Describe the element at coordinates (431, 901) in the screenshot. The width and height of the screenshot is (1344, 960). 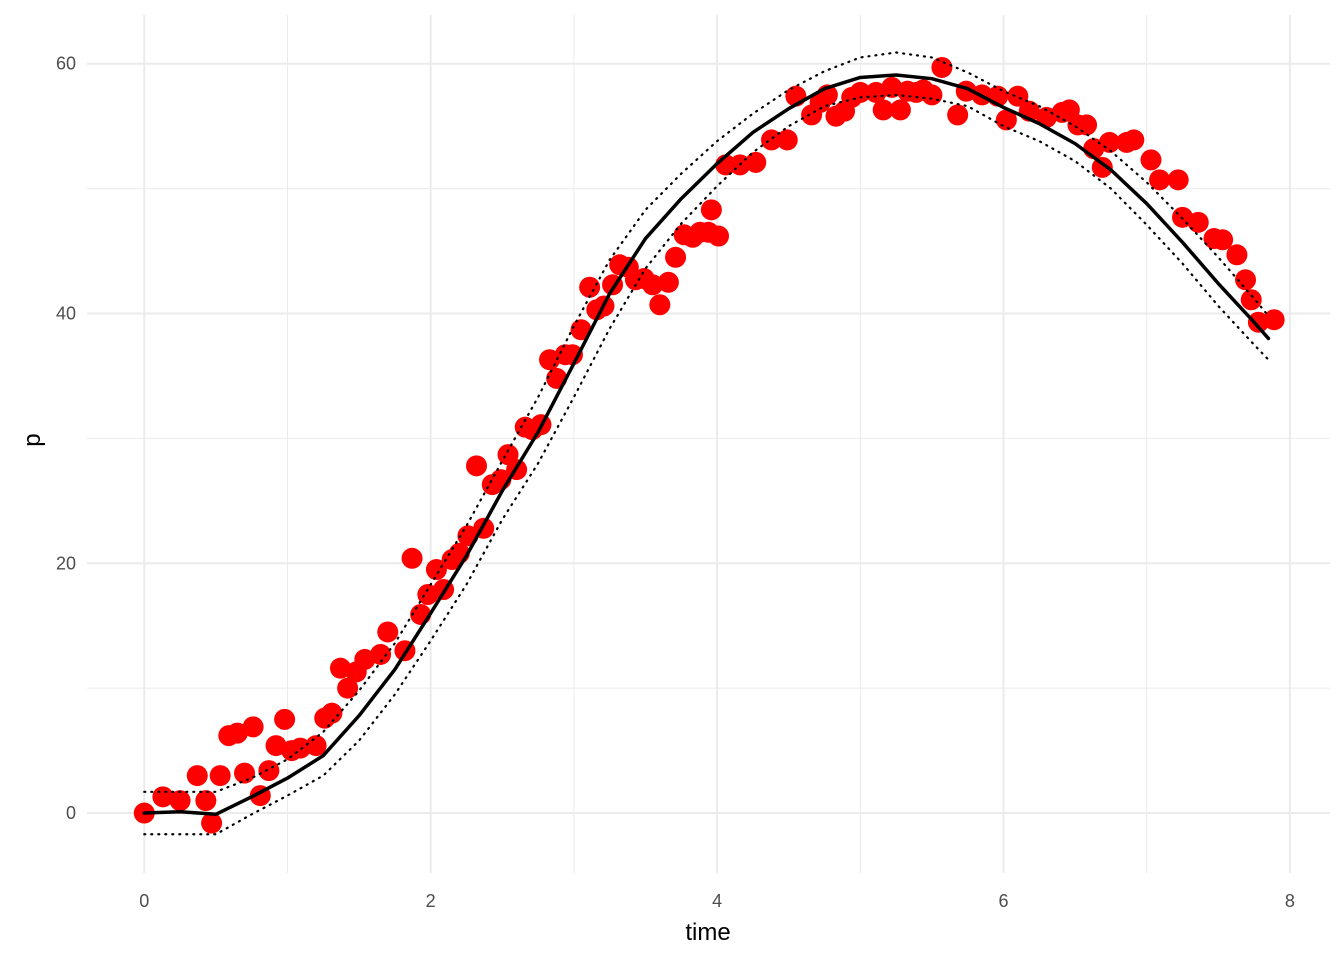
I see `x-tick-label: 2` at that location.